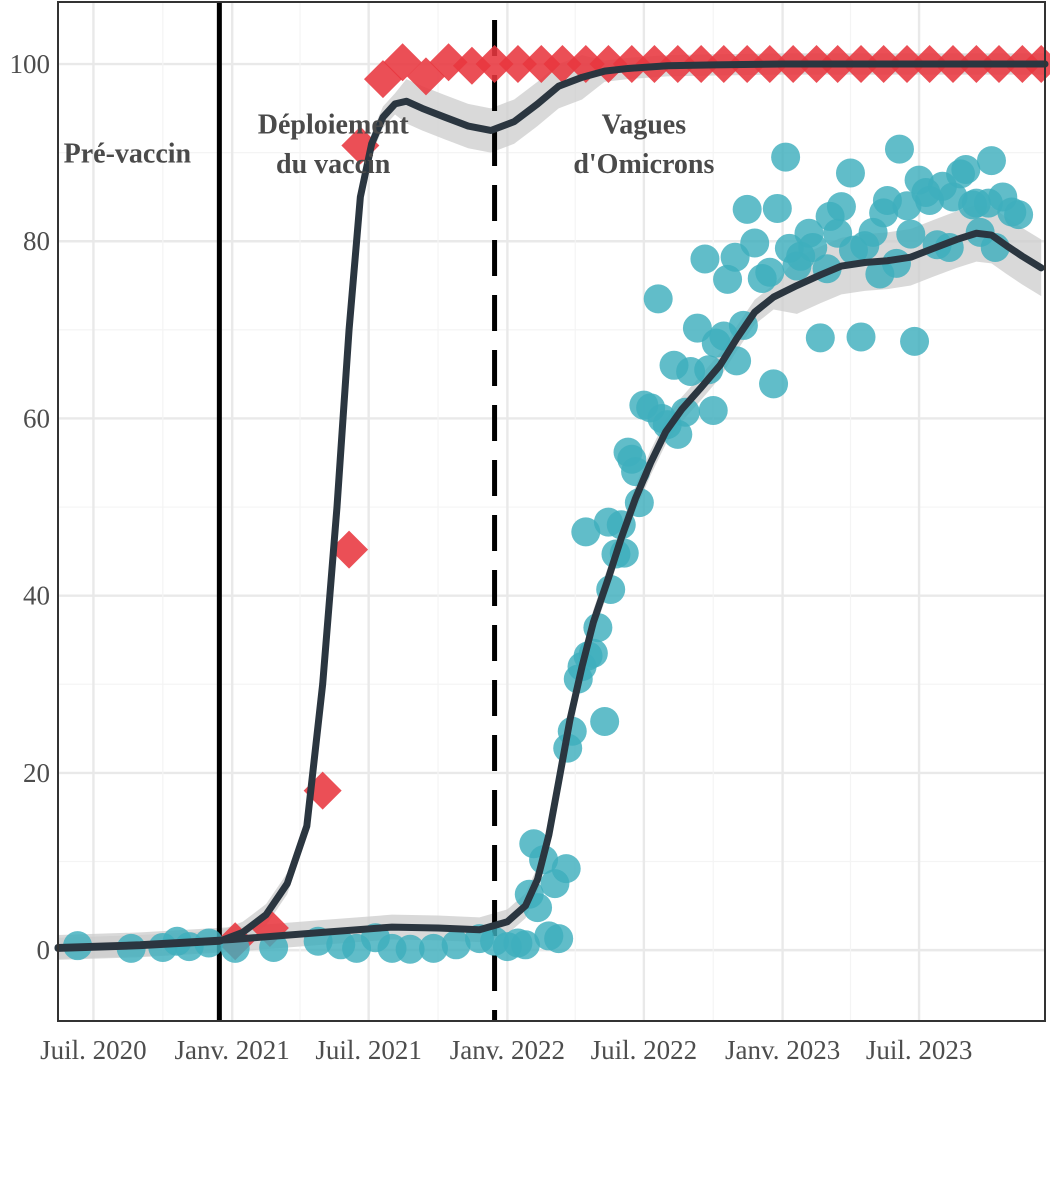  I want to click on phase-annotation: Pré-vaccin, so click(128, 153).